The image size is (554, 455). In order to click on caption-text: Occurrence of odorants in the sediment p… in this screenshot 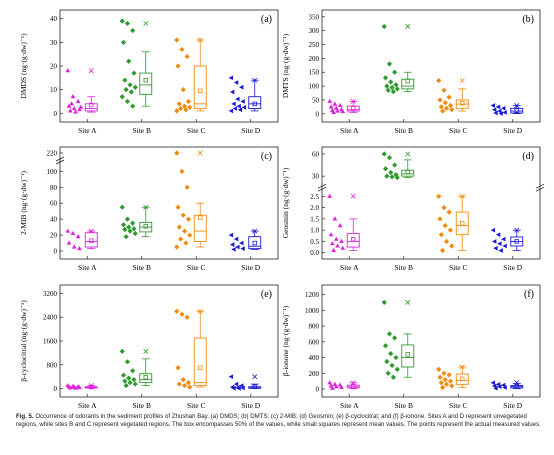, I will do `click(278, 420)`.